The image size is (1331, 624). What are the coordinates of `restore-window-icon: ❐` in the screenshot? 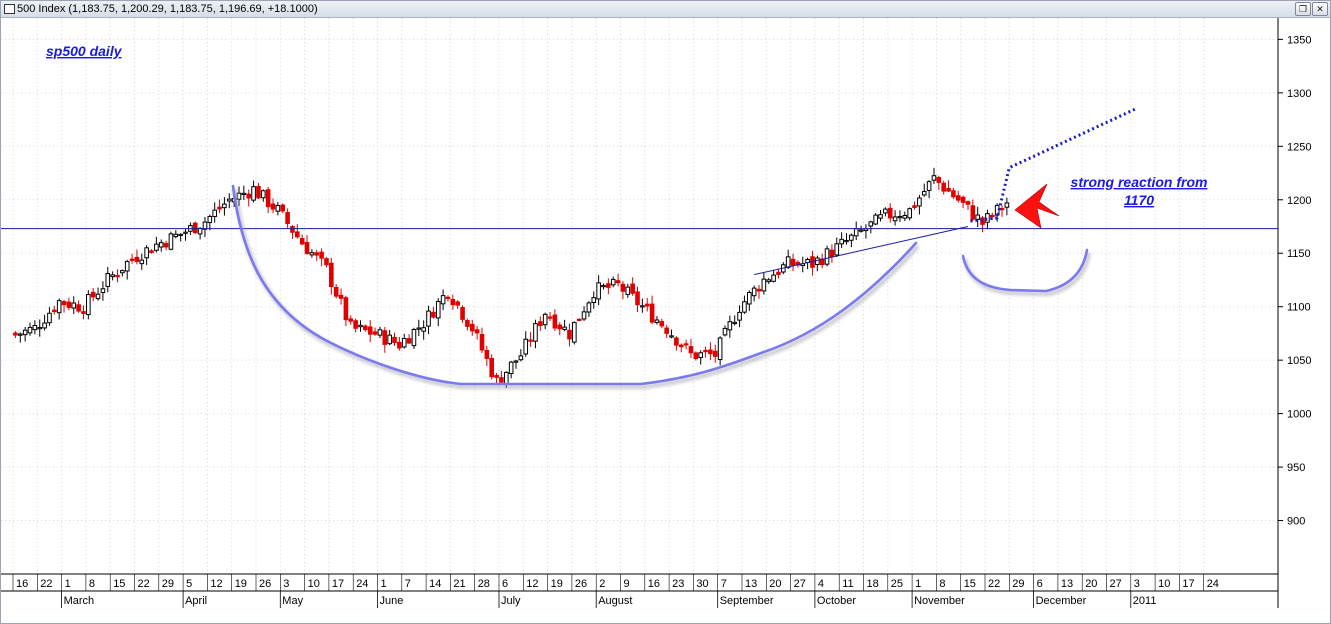 It's located at (1303, 9).